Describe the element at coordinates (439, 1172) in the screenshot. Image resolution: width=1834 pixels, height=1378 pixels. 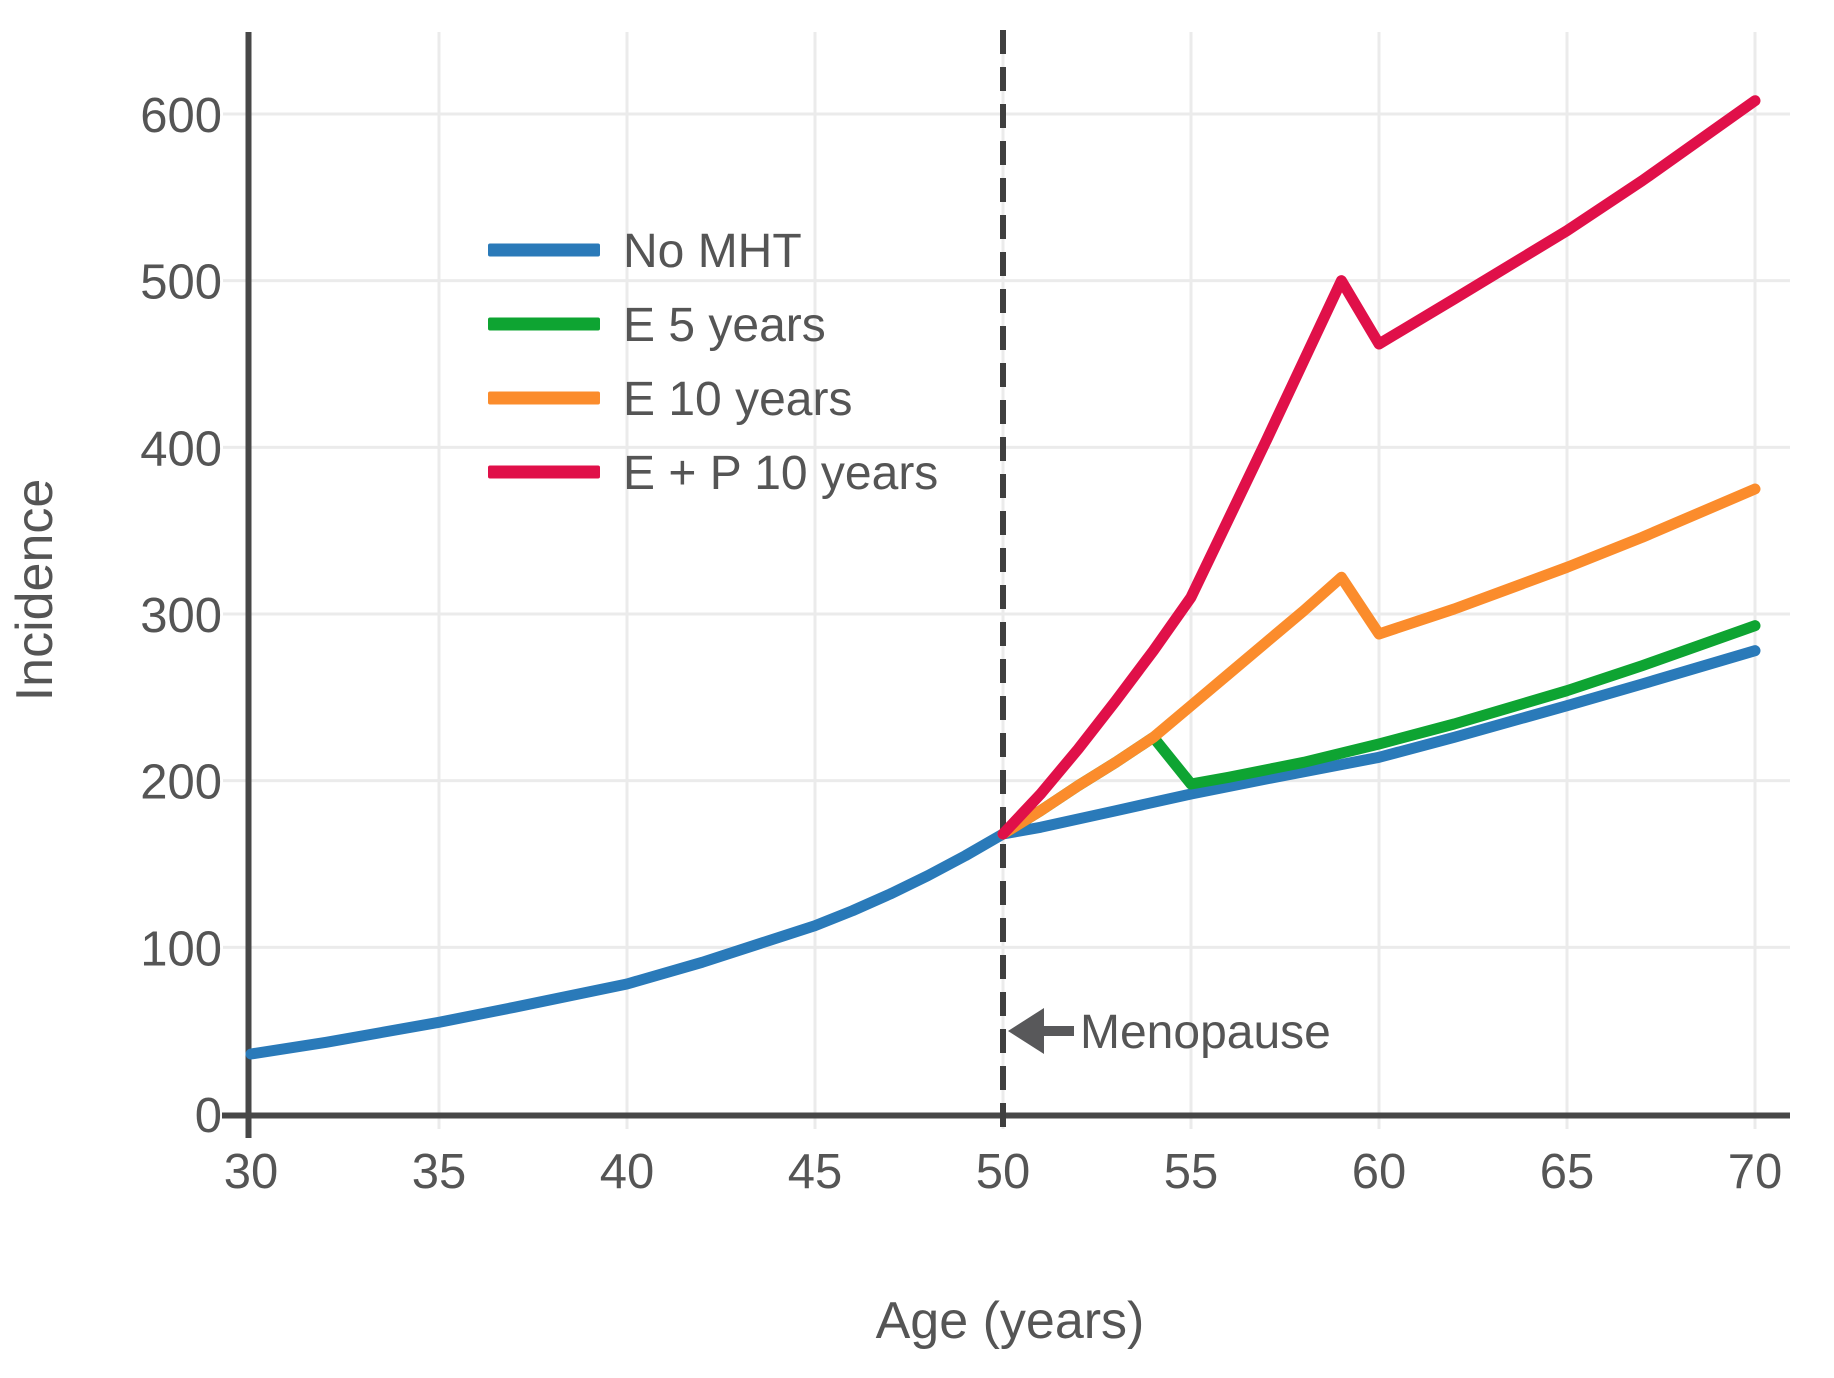
I see `x-tick-label-35: 35` at that location.